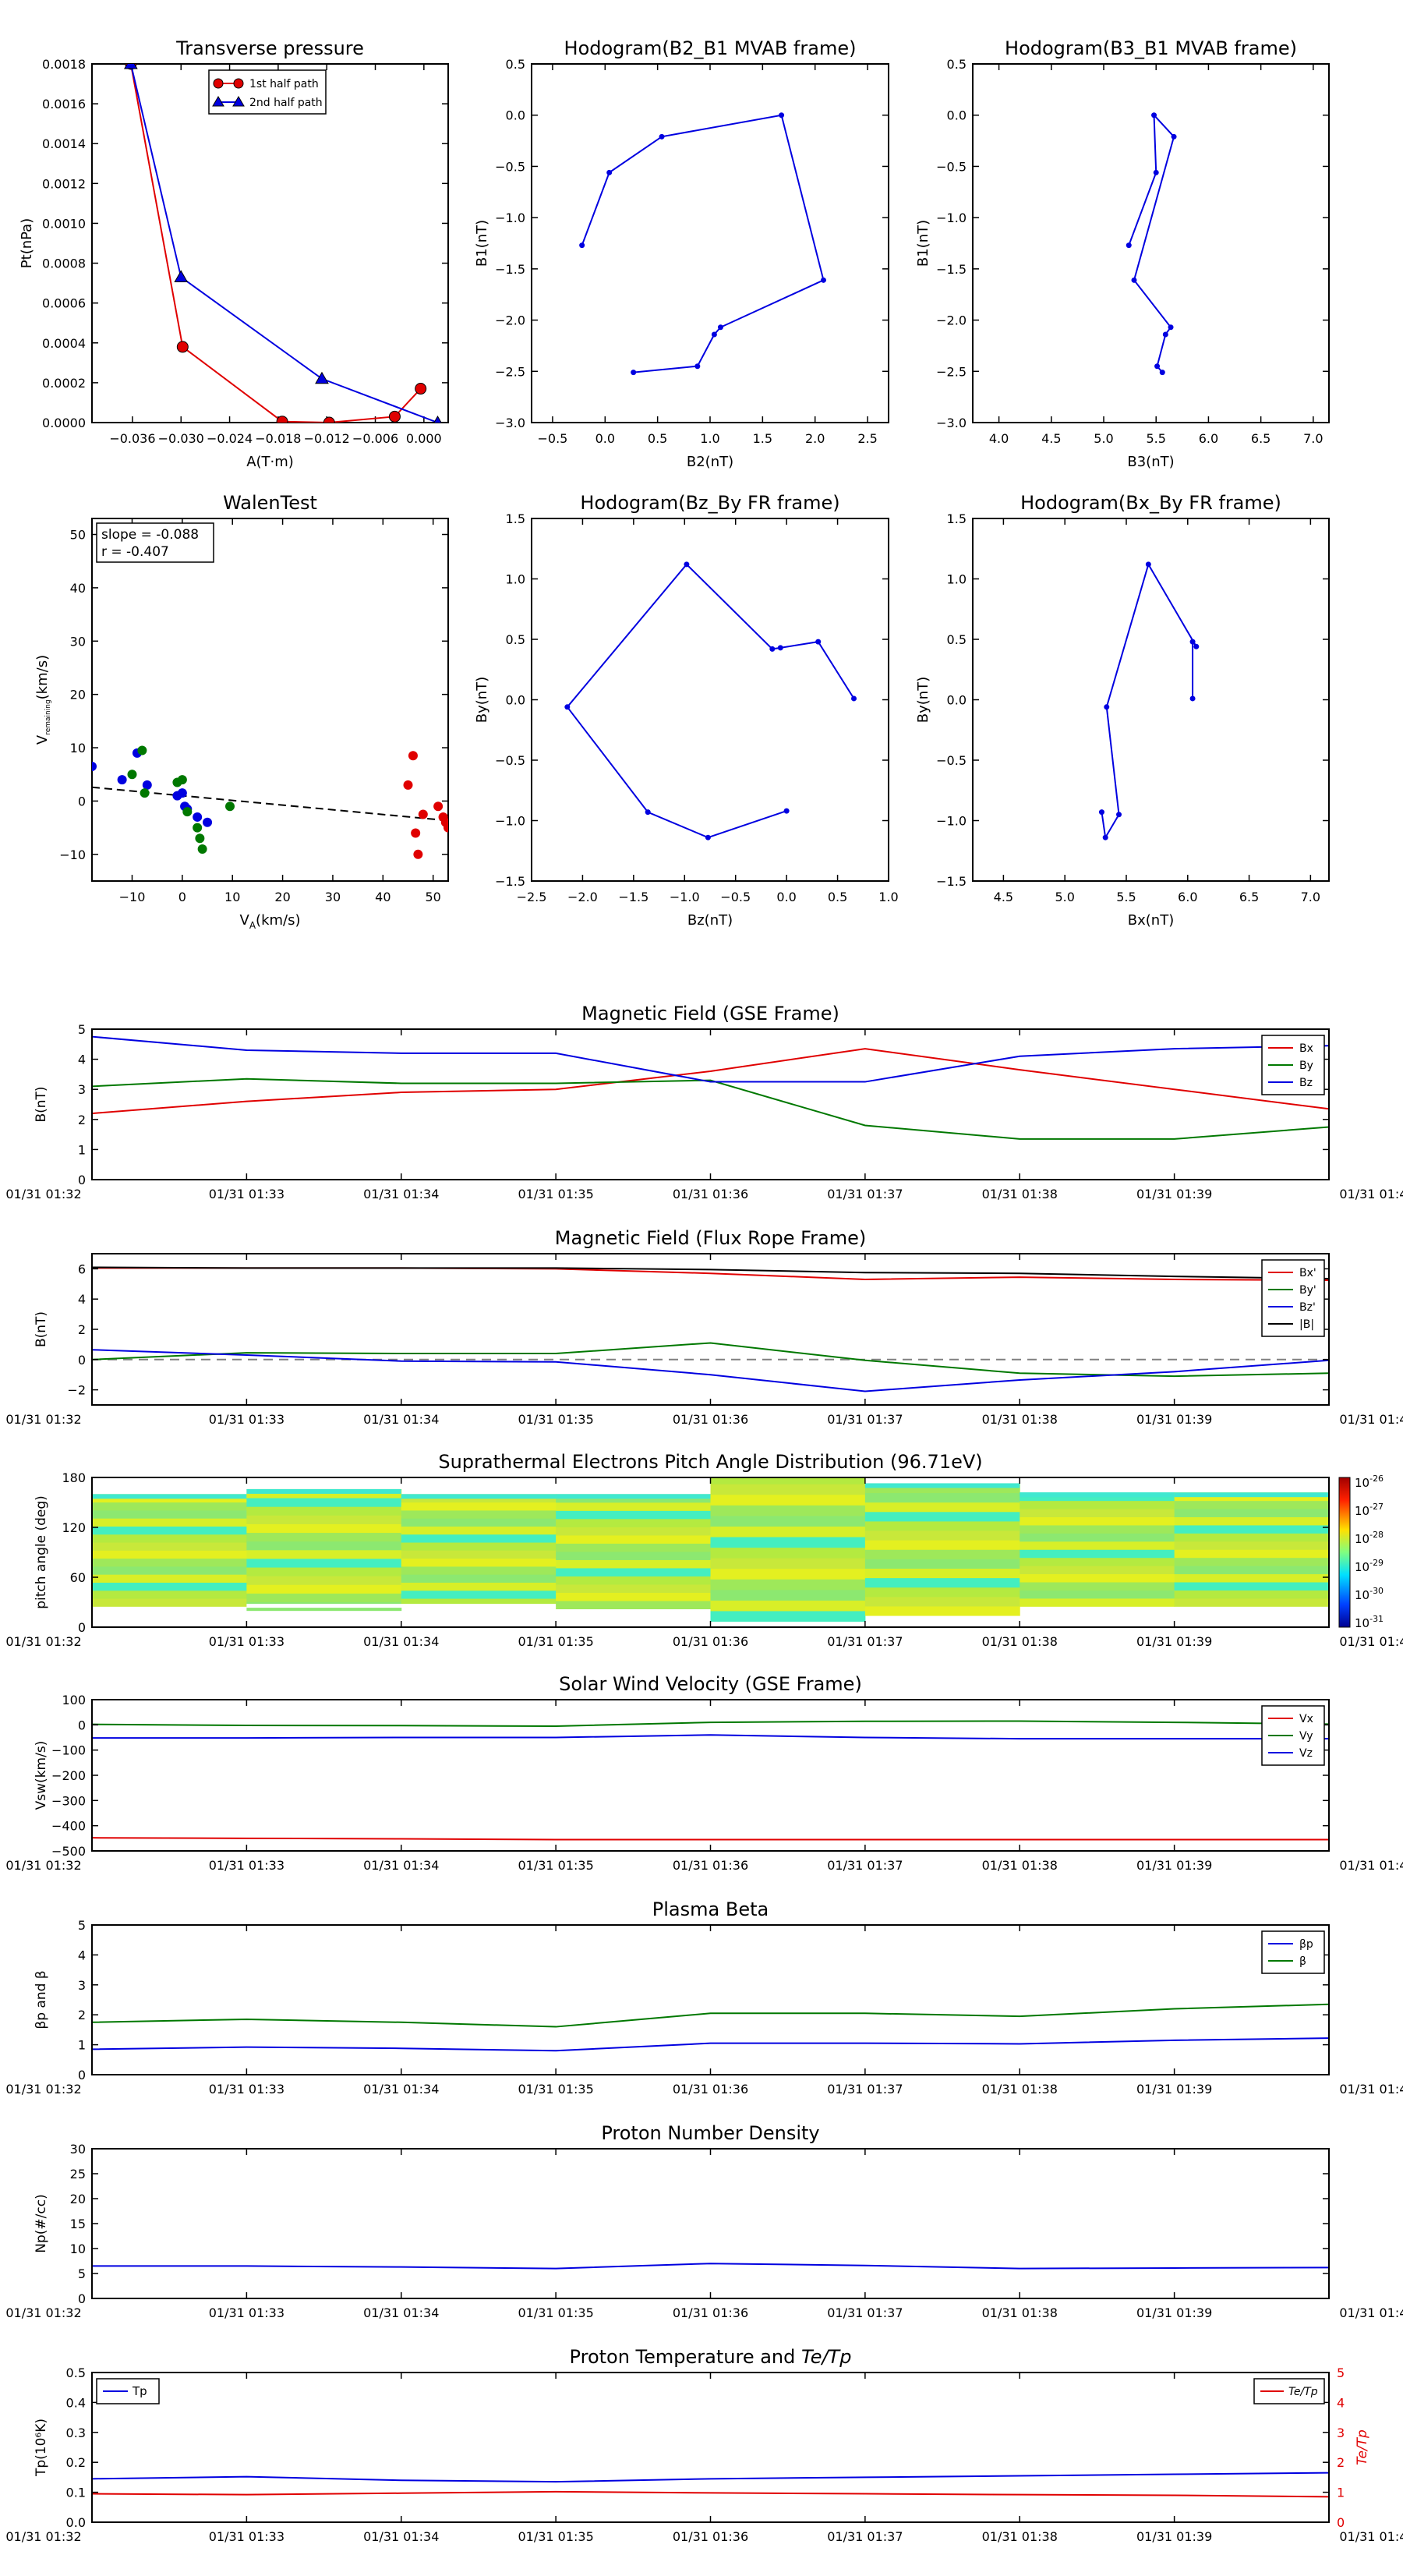 The height and width of the screenshot is (2576, 1403). What do you see at coordinates (208, 822) in the screenshot?
I see `scatter-point` at bounding box center [208, 822].